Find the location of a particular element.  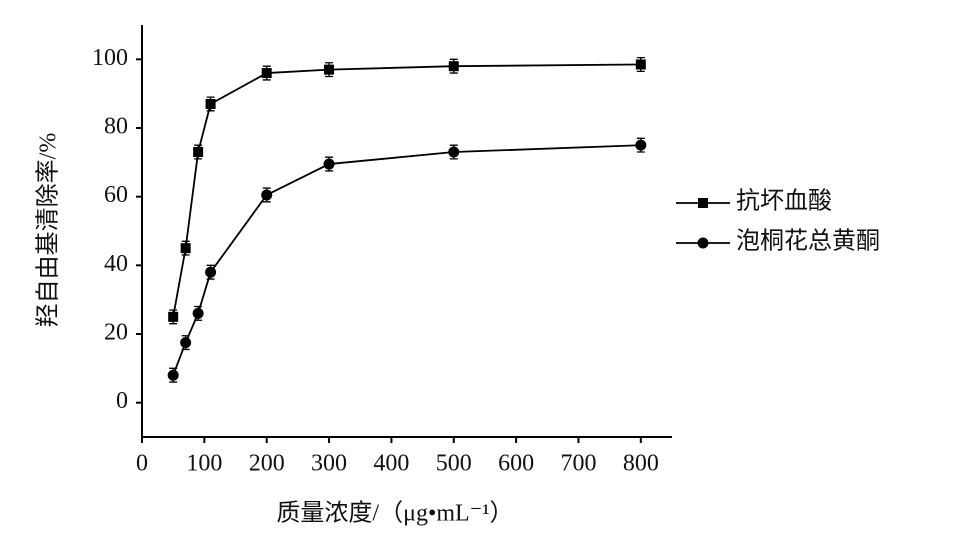

x-tick-label: 700 is located at coordinates (578, 464).